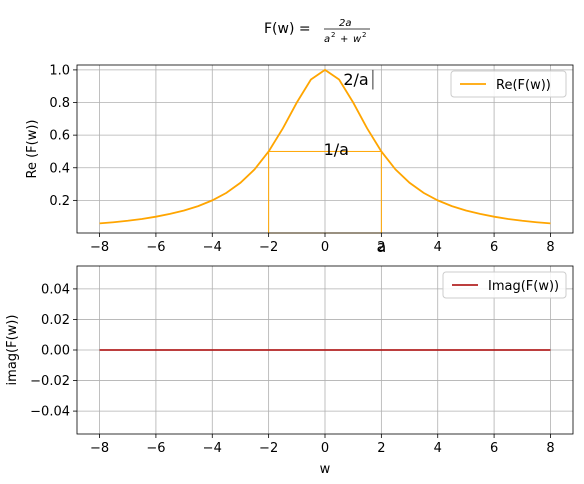 Image resolution: width=584 pixels, height=484 pixels. Describe the element at coordinates (325, 469) in the screenshot. I see `bottom-chart-x-axis-label: w` at that location.